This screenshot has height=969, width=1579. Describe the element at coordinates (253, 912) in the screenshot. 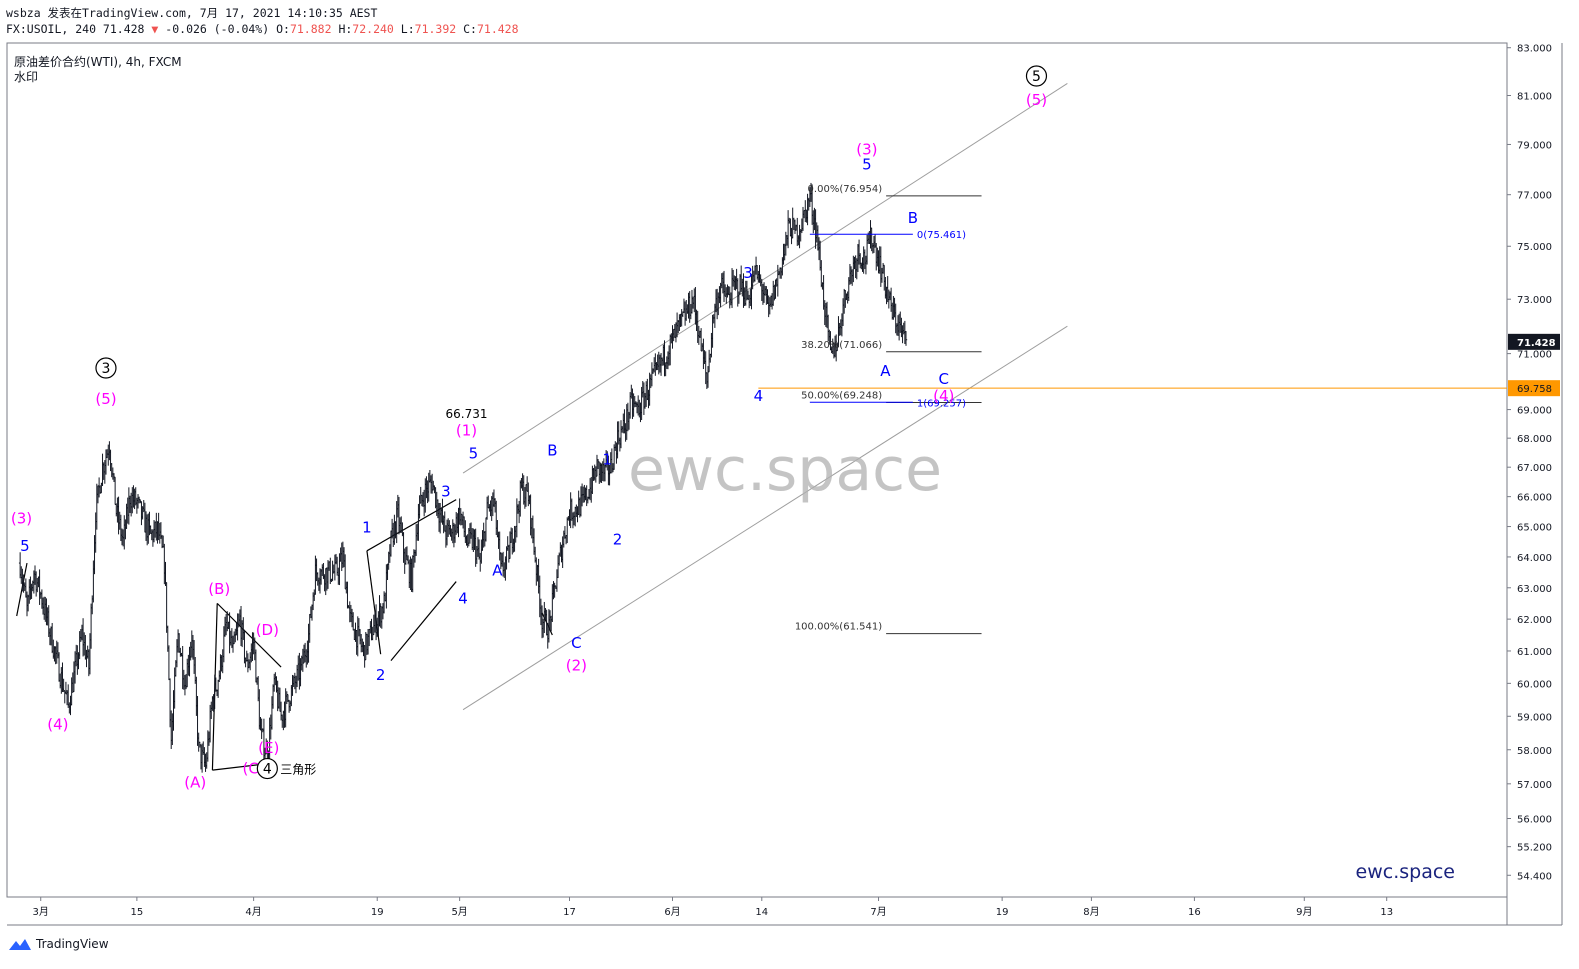

I see `x-tick-label: 4月` at that location.